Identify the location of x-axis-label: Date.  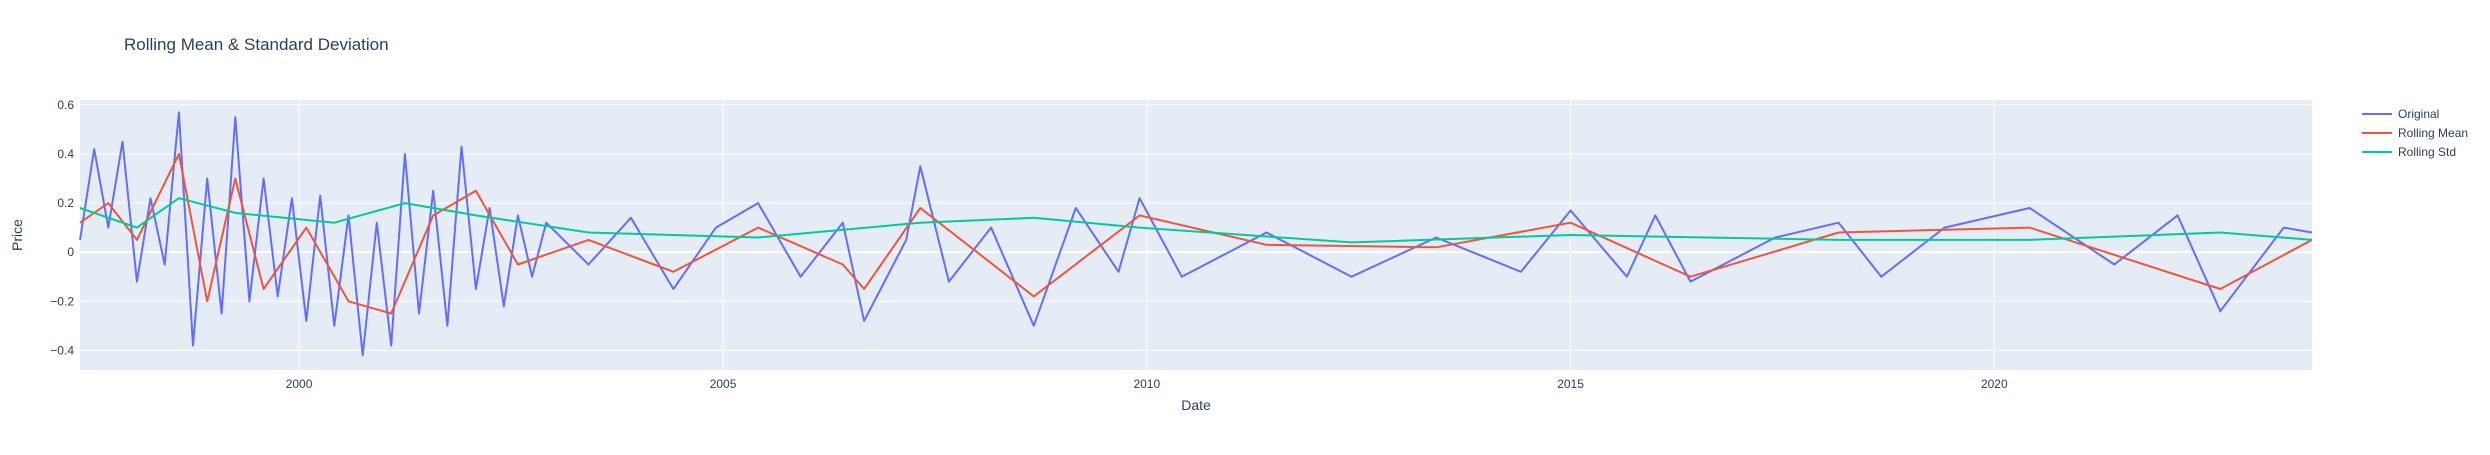
(1196, 405).